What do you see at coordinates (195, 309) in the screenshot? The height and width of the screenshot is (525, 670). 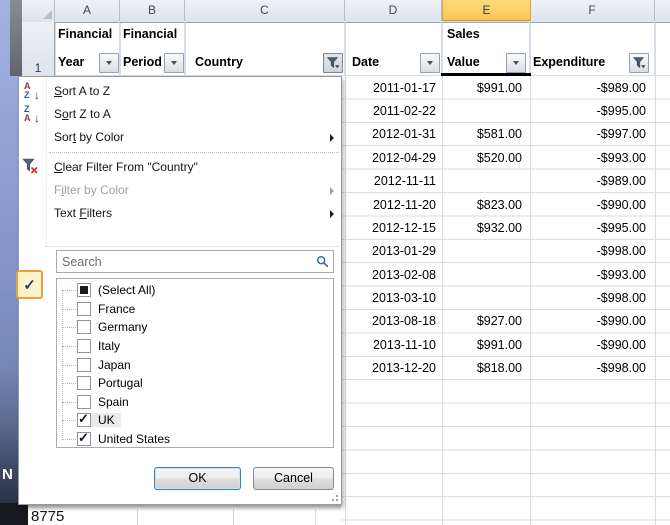 I see `filter-list-item: France` at bounding box center [195, 309].